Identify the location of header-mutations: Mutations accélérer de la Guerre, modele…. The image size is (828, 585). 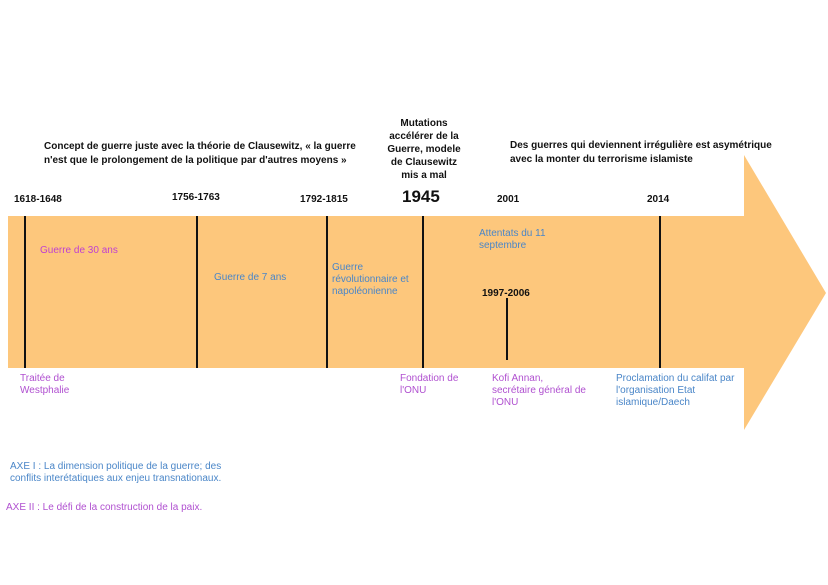
(424, 149).